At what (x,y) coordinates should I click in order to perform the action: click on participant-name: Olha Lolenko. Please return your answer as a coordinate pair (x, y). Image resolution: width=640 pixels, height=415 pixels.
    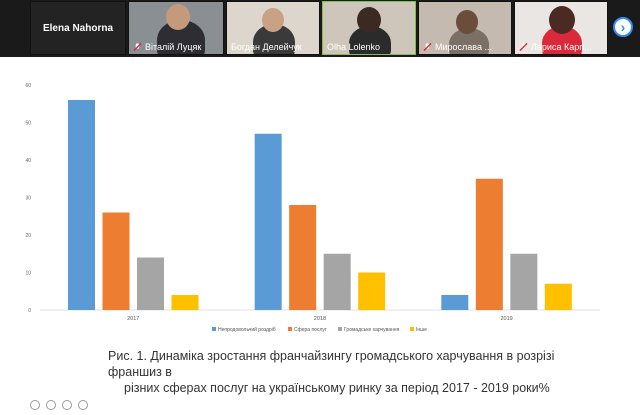
    Looking at the image, I should click on (354, 47).